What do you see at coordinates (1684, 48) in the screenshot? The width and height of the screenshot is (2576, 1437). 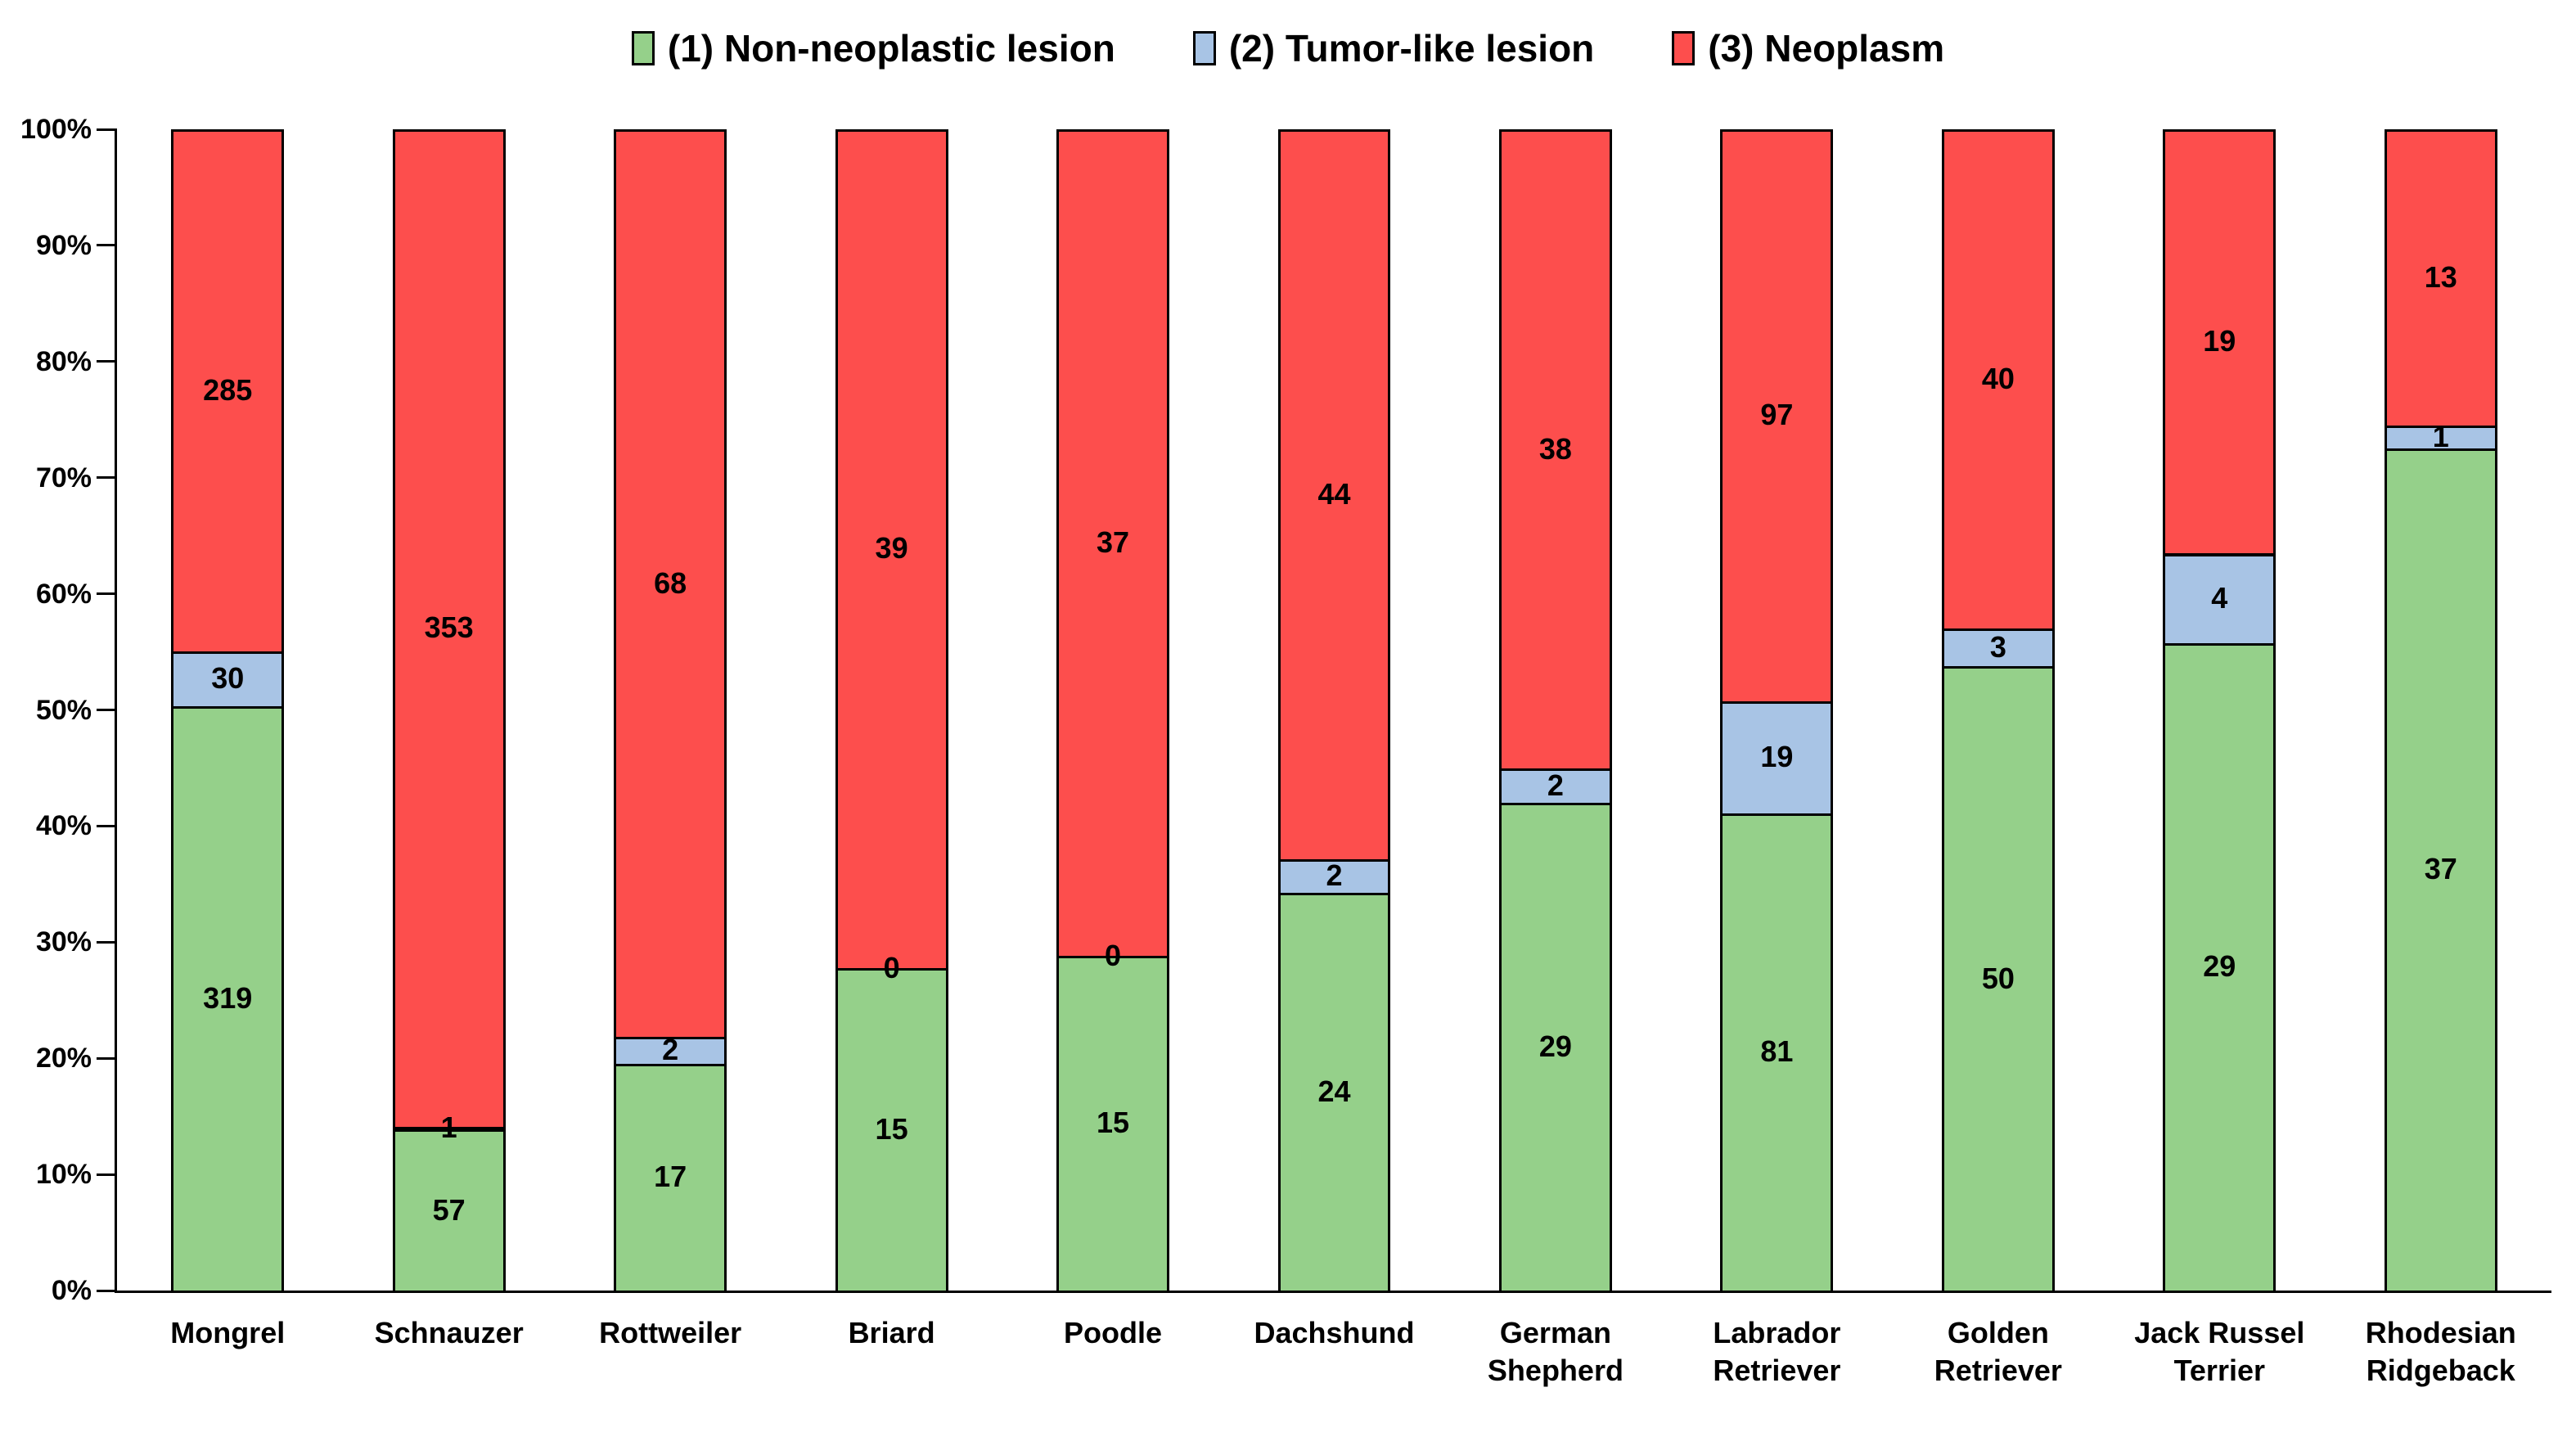 I see `legend-swatch-neoplasm-icon` at bounding box center [1684, 48].